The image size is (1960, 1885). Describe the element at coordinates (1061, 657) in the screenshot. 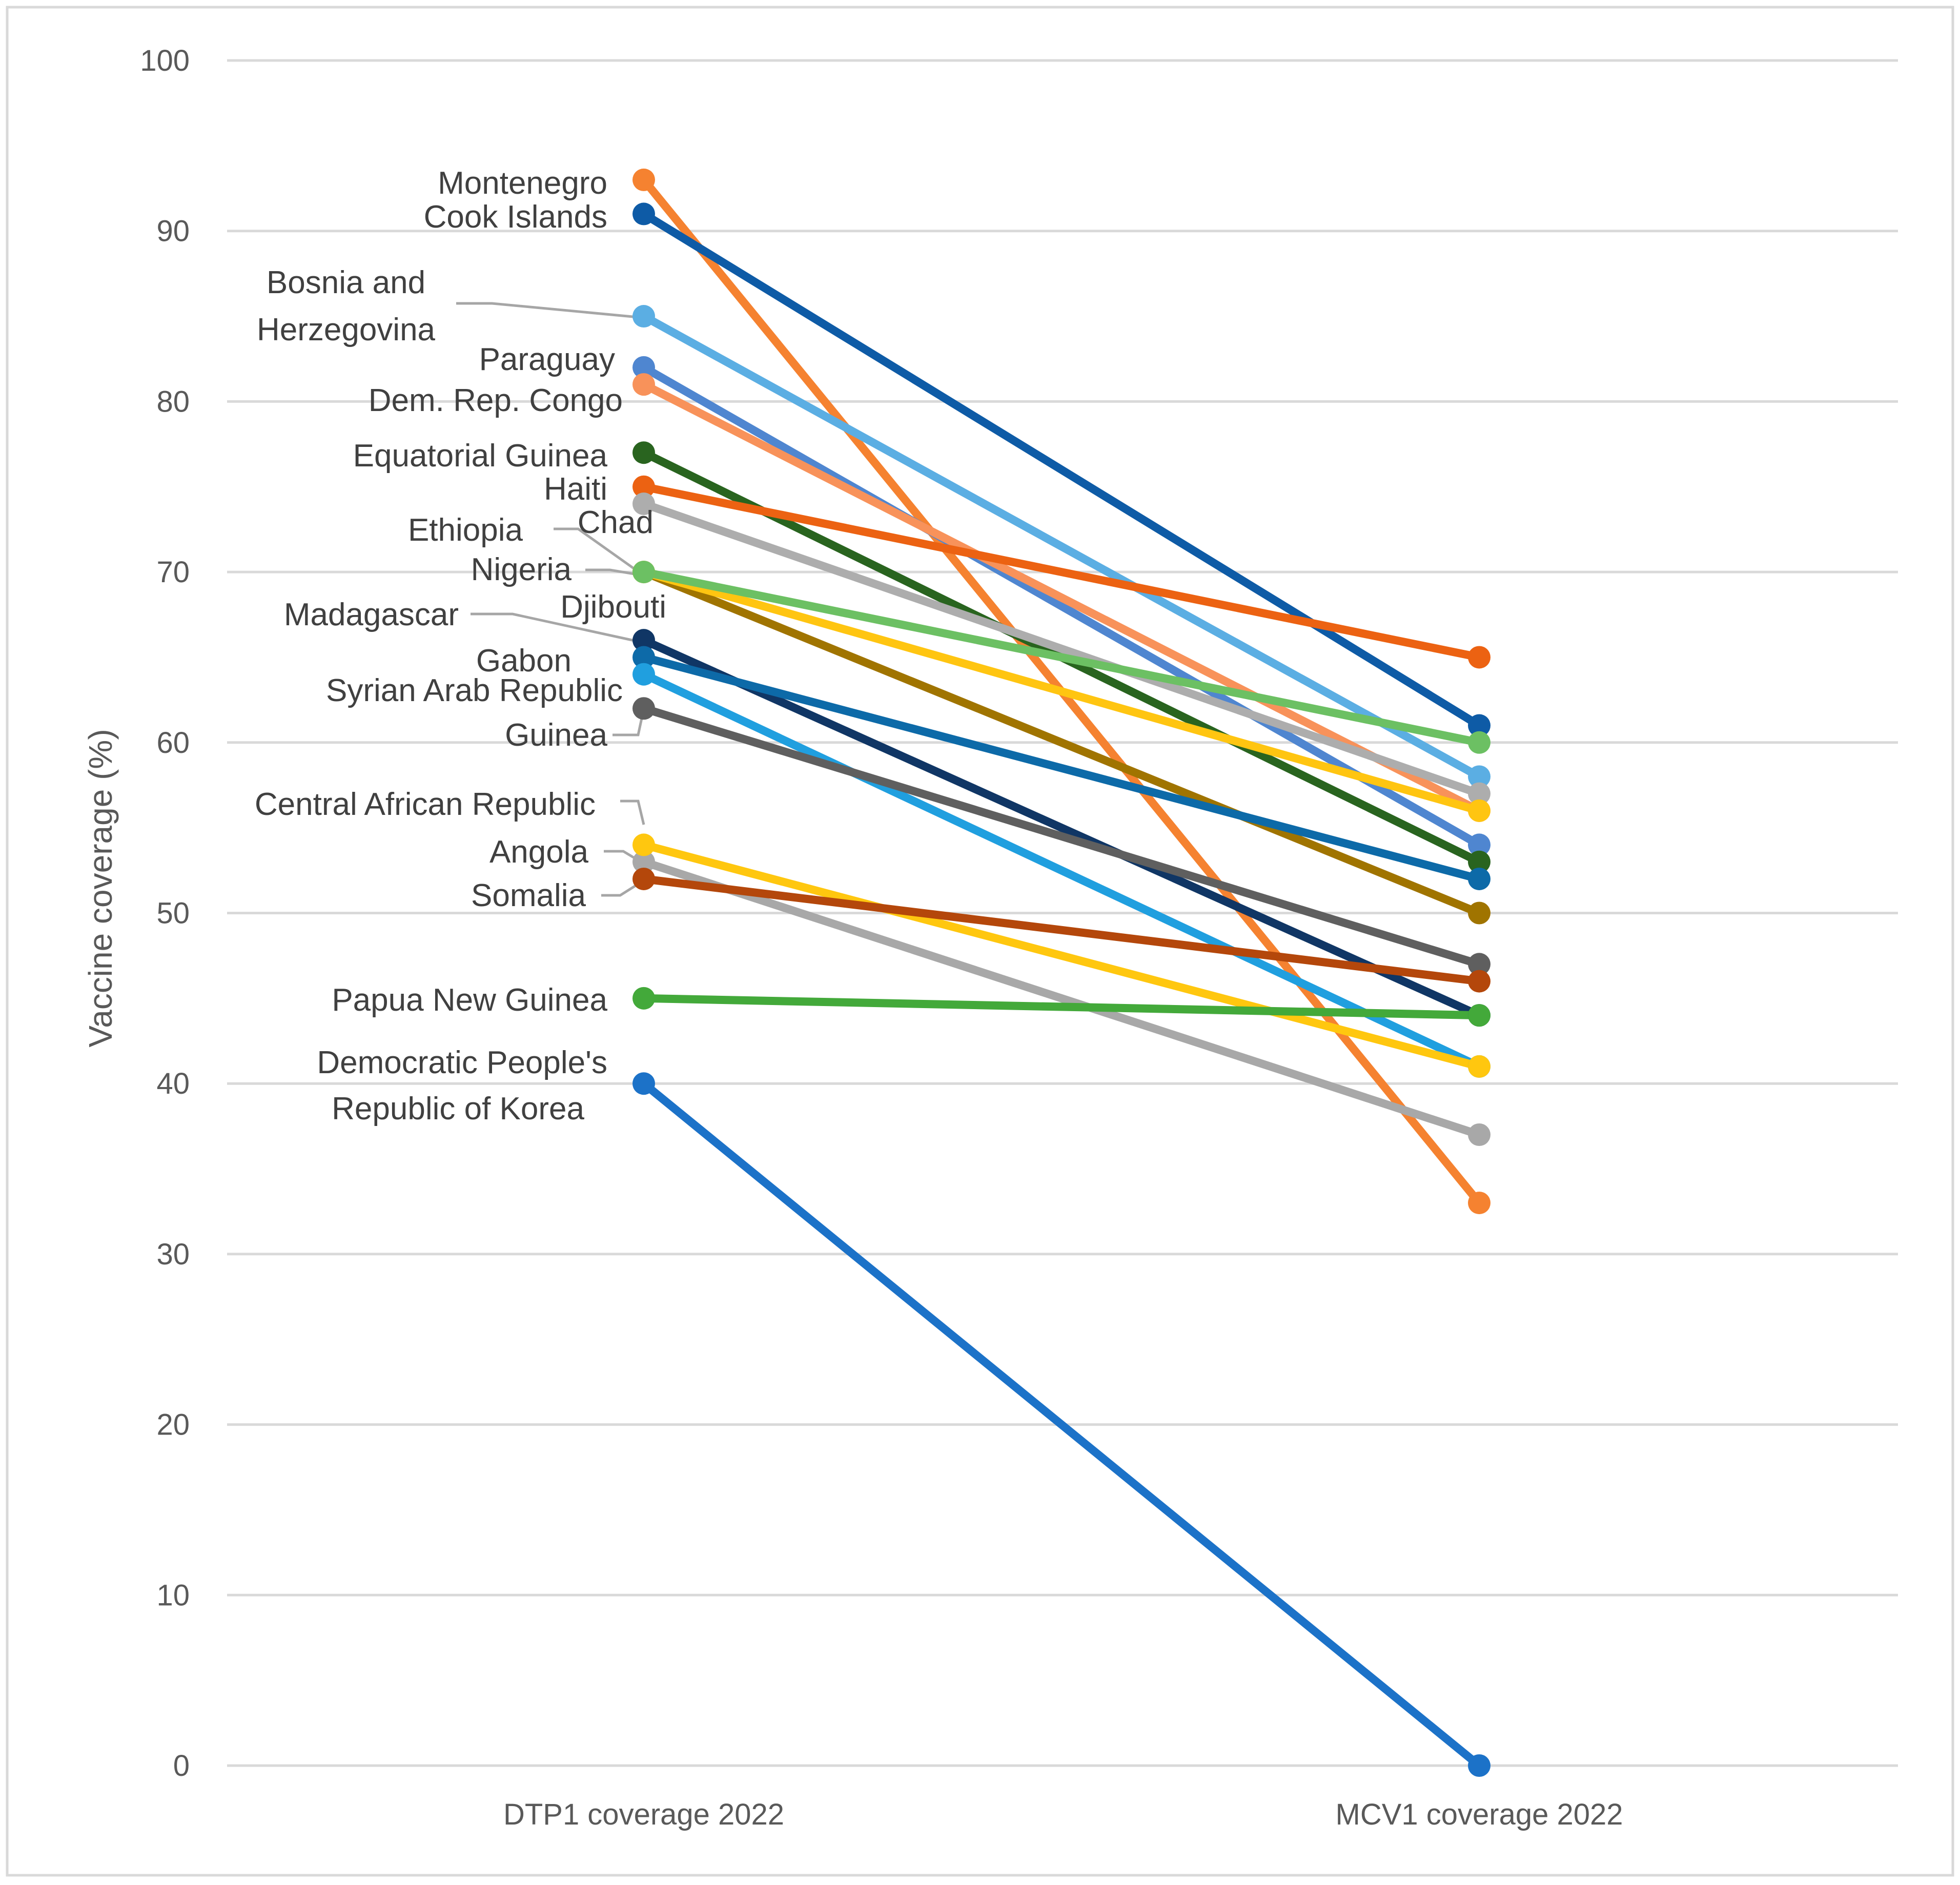

I see `series-line-djibouti` at that location.